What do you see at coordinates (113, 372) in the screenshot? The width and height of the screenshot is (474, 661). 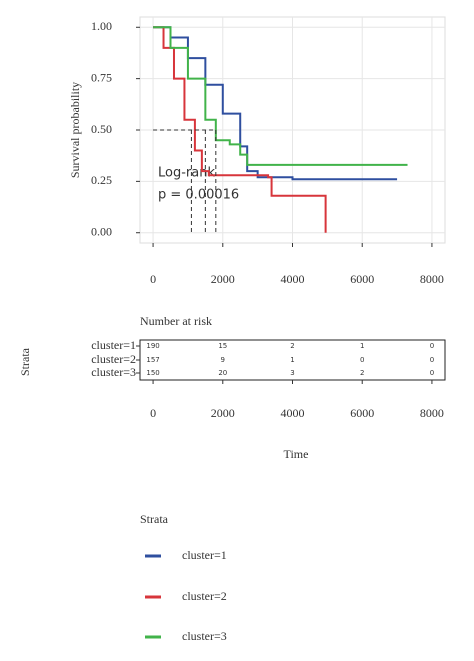 I see `risk-row-label: cluster=3` at bounding box center [113, 372].